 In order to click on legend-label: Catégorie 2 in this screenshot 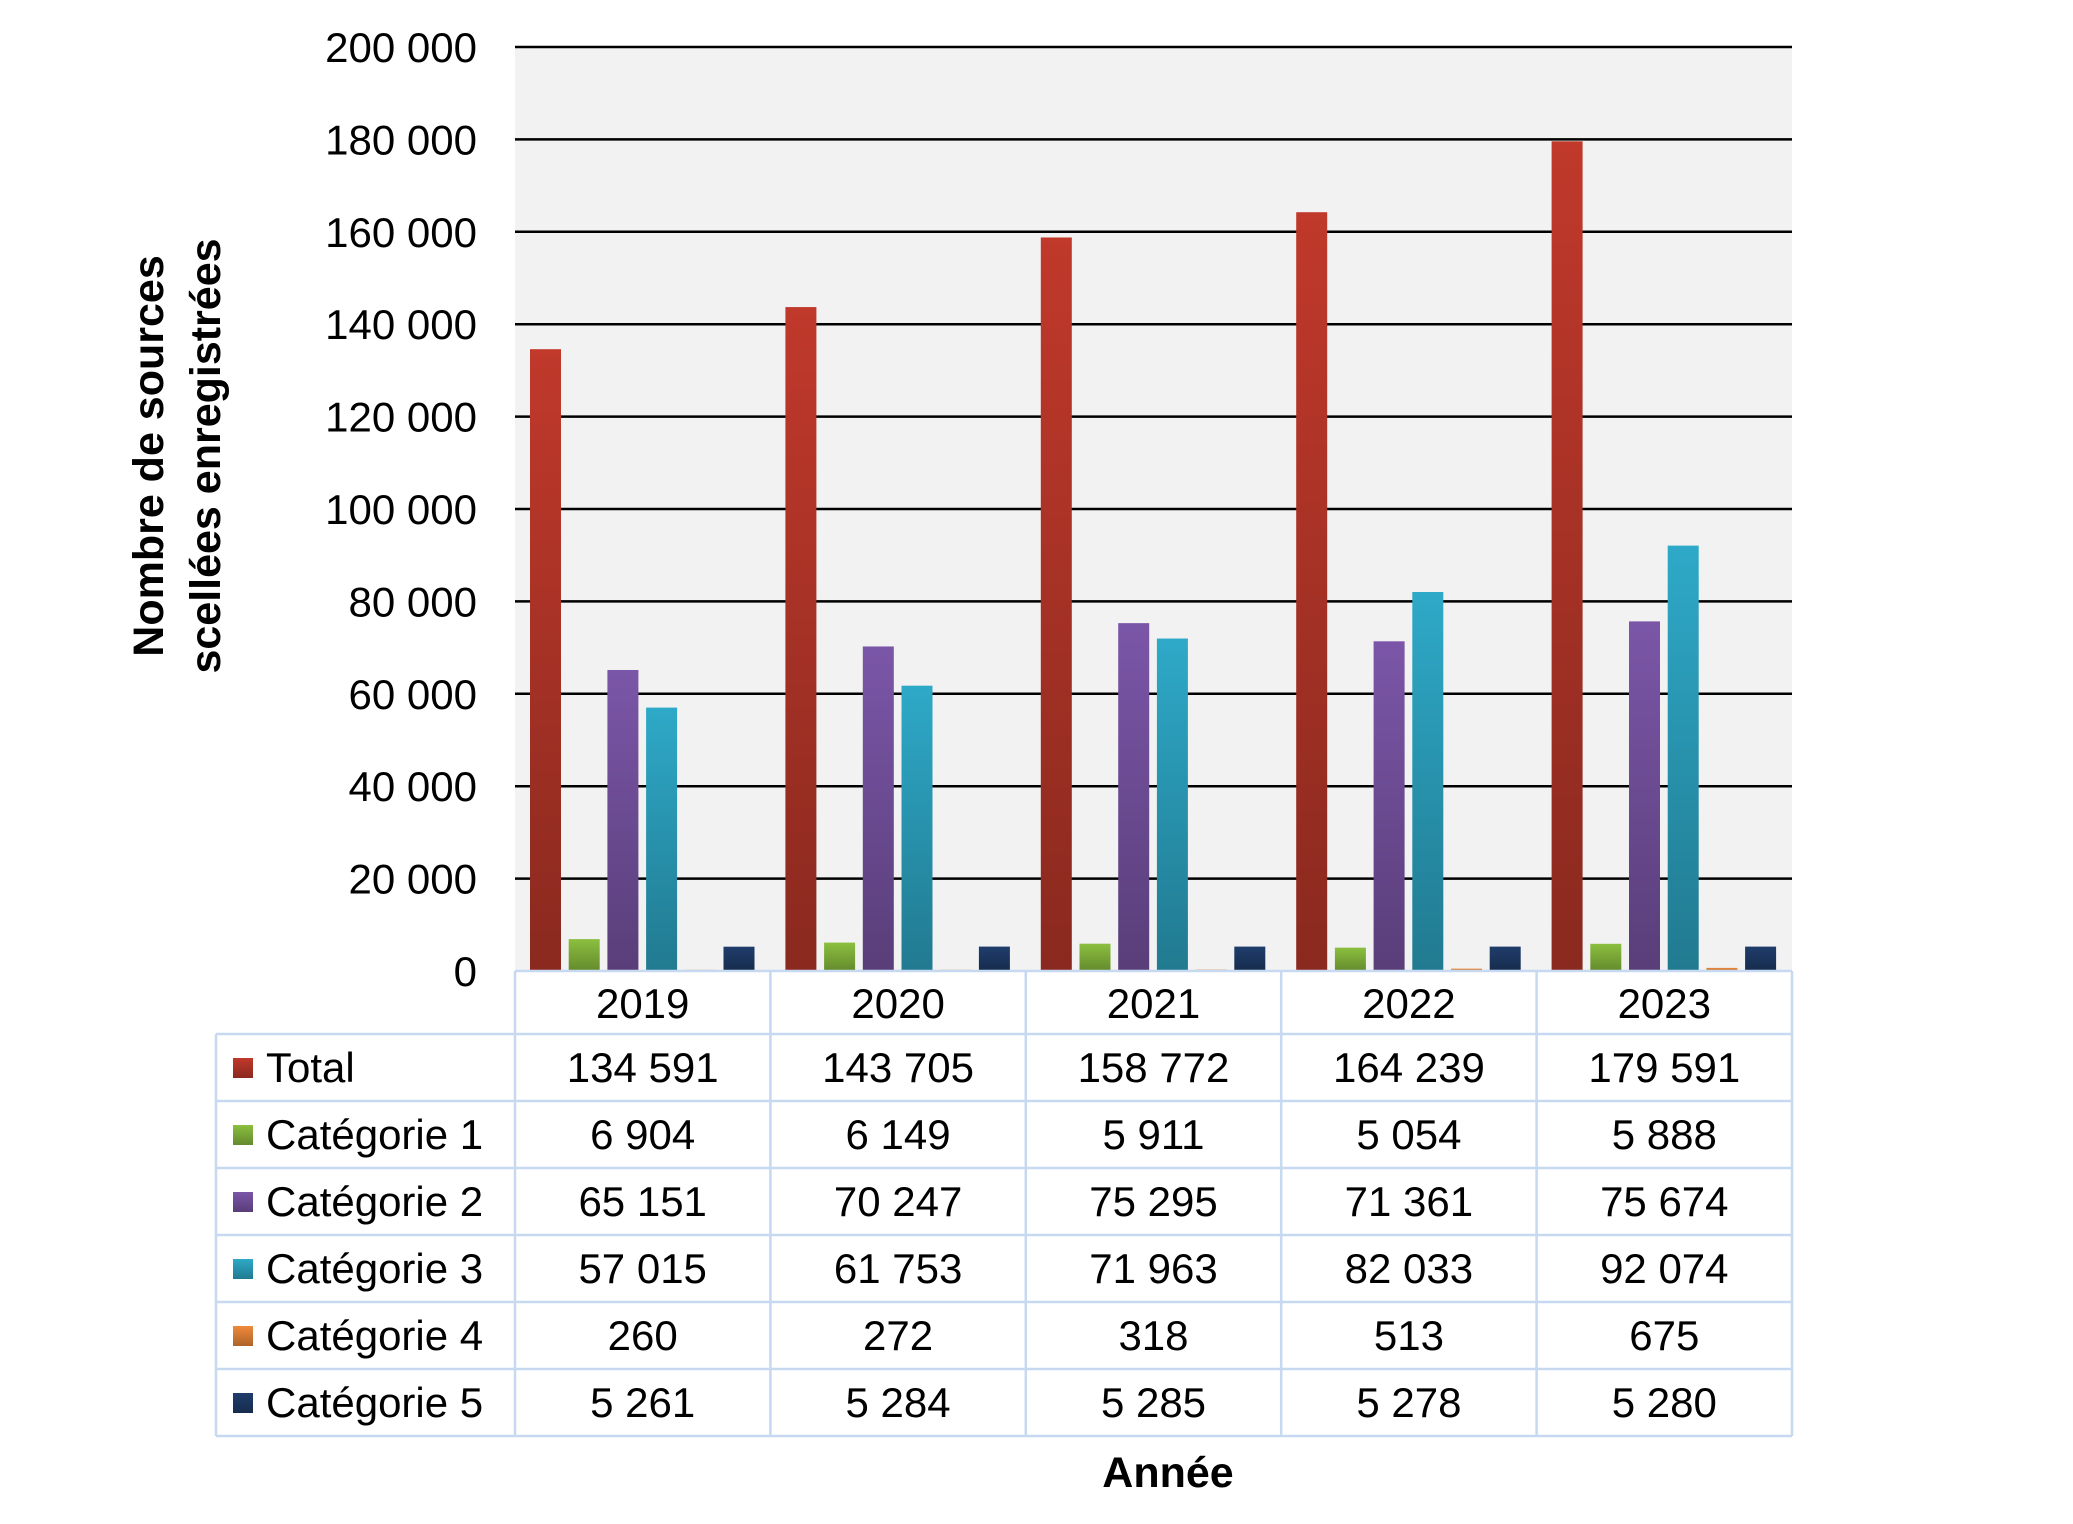, I will do `click(374, 1201)`.